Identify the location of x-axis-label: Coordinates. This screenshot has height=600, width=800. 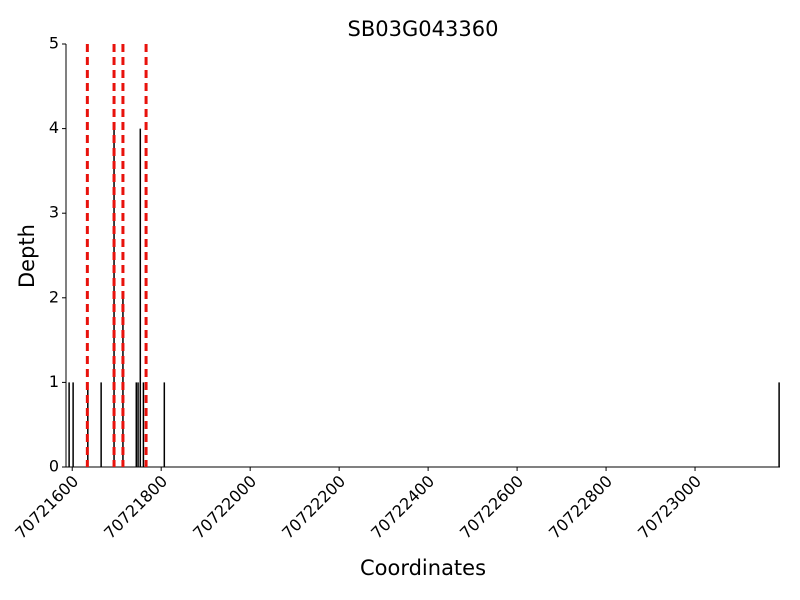
(423, 568).